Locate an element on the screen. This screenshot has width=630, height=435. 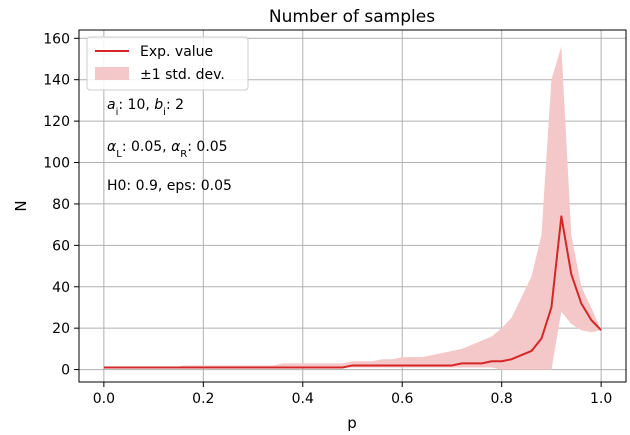
legend-band-swatch is located at coordinates (112, 73).